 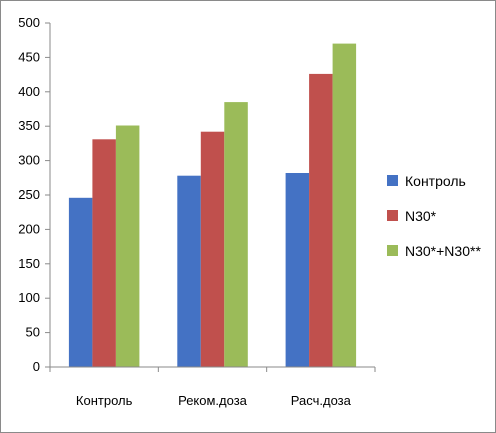 What do you see at coordinates (29, 297) in the screenshot?
I see `y-tick-label: 100` at bounding box center [29, 297].